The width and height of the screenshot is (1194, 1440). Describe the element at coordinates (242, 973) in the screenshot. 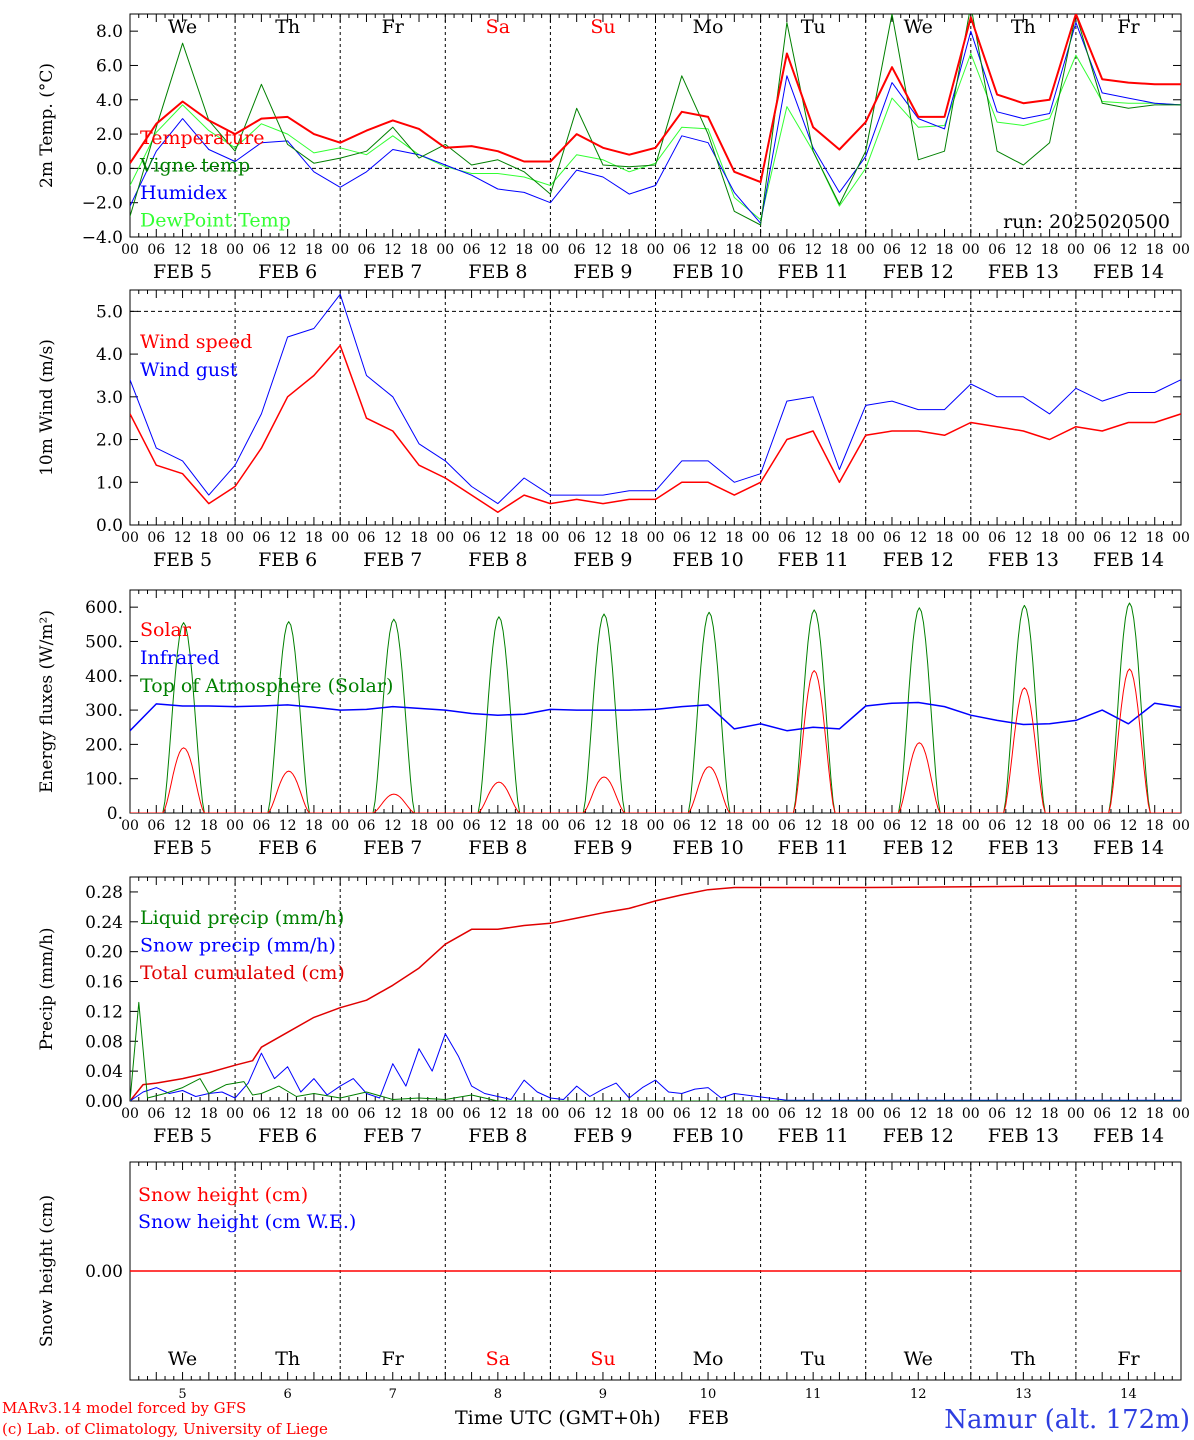

I see `legend-entry: Total cumulated (cm)` at that location.